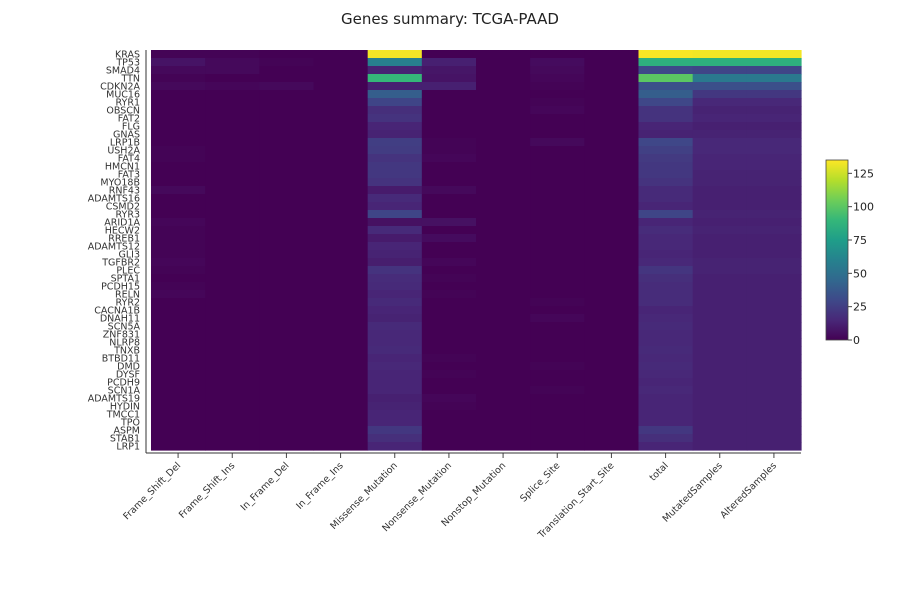 The image size is (900, 600). I want to click on y-tick-label: SMAD4, so click(123, 70).